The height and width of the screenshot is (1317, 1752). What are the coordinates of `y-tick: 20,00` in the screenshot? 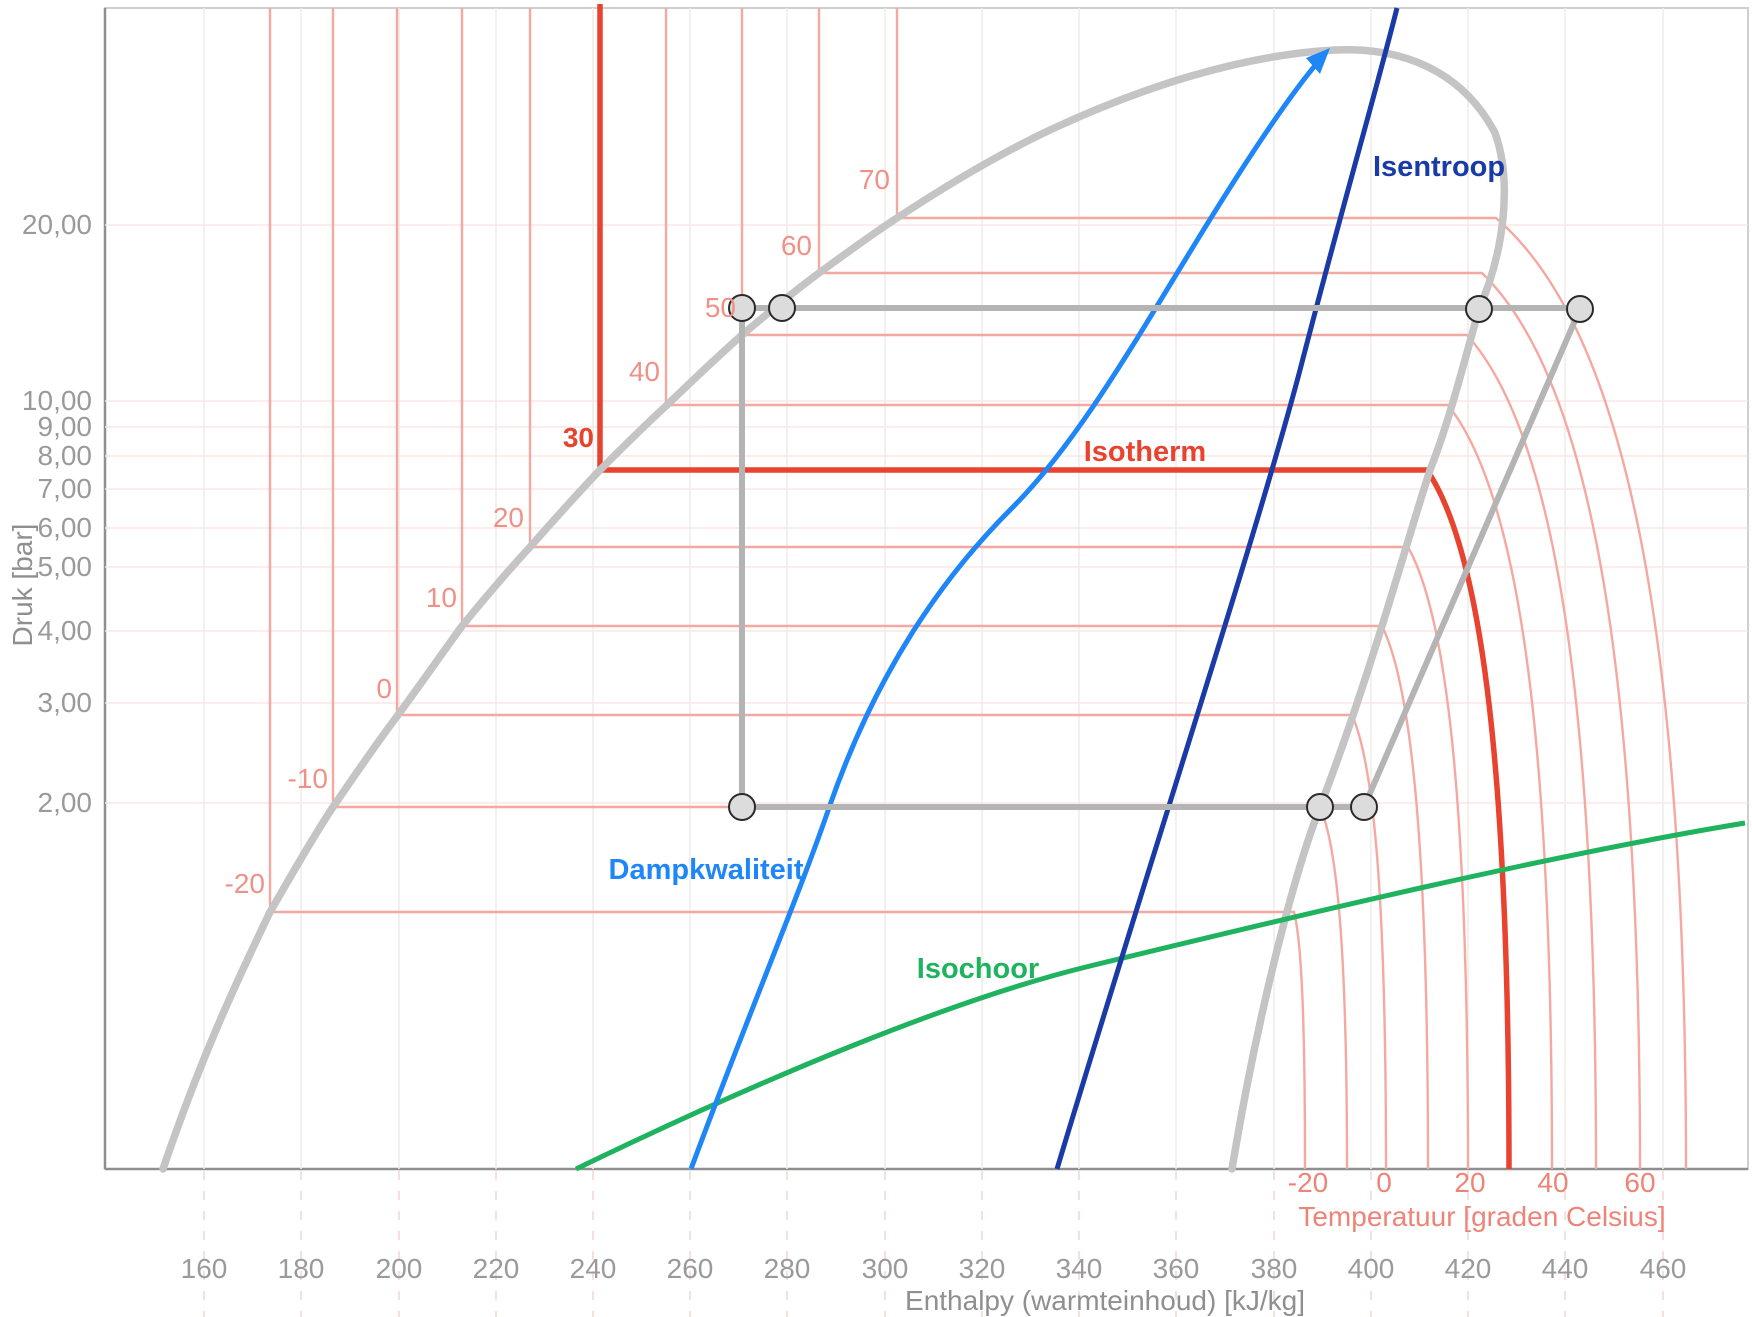 It's located at (57, 224).